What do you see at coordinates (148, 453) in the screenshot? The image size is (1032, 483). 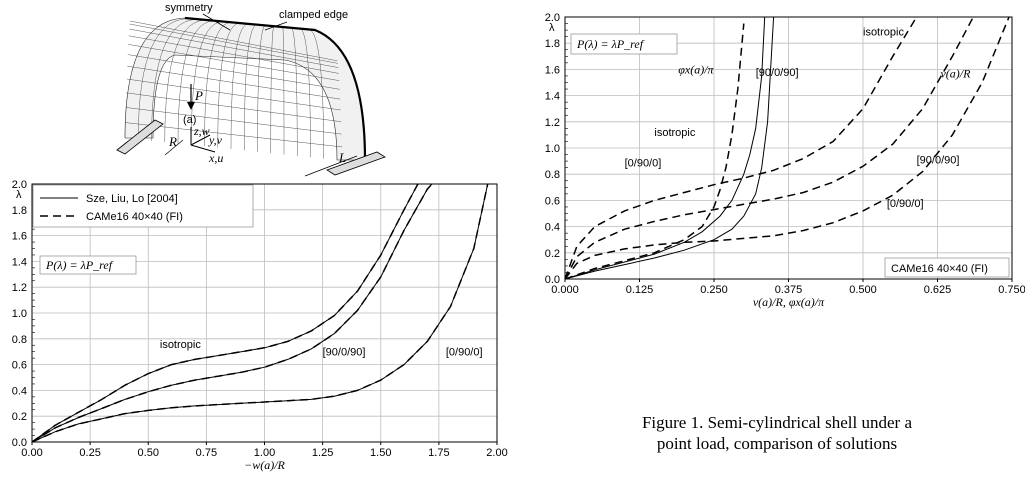 I see `x-tick-label: 0.50` at bounding box center [148, 453].